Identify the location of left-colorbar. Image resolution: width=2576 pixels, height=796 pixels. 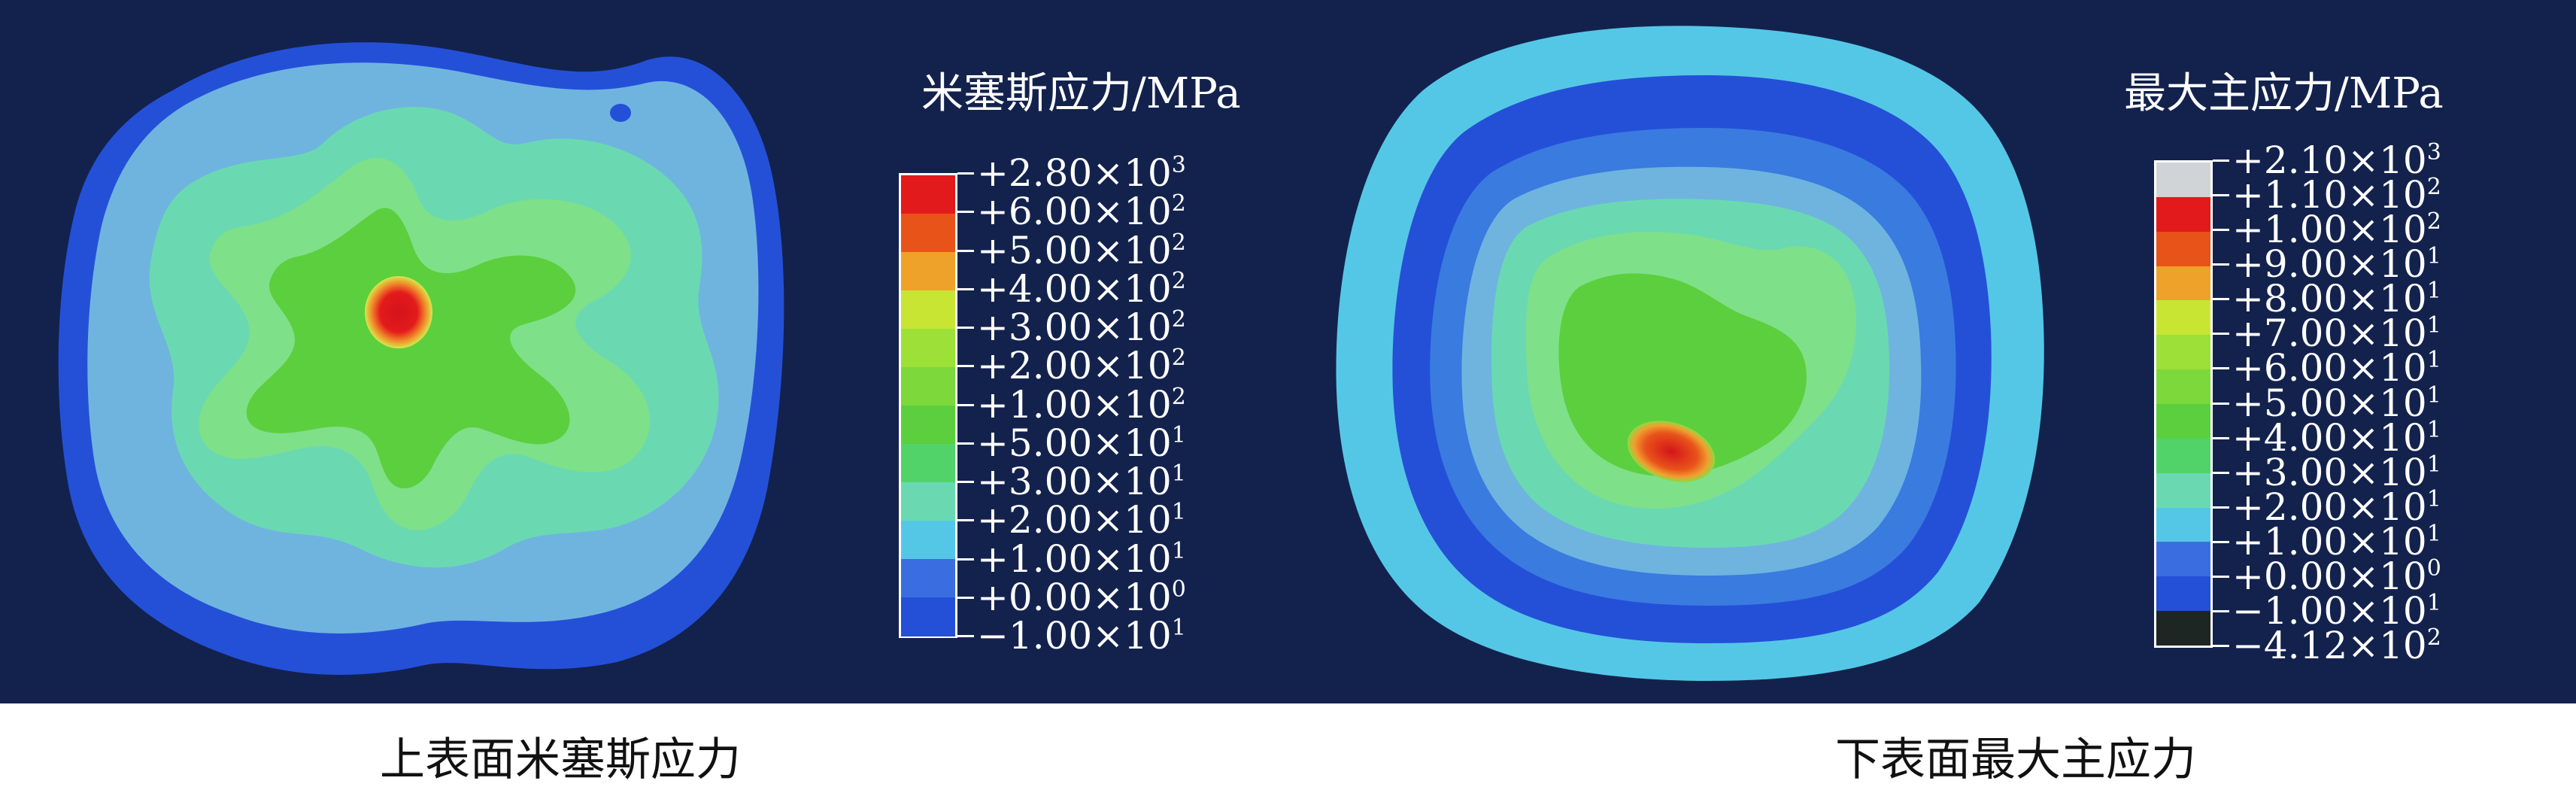
(928, 405).